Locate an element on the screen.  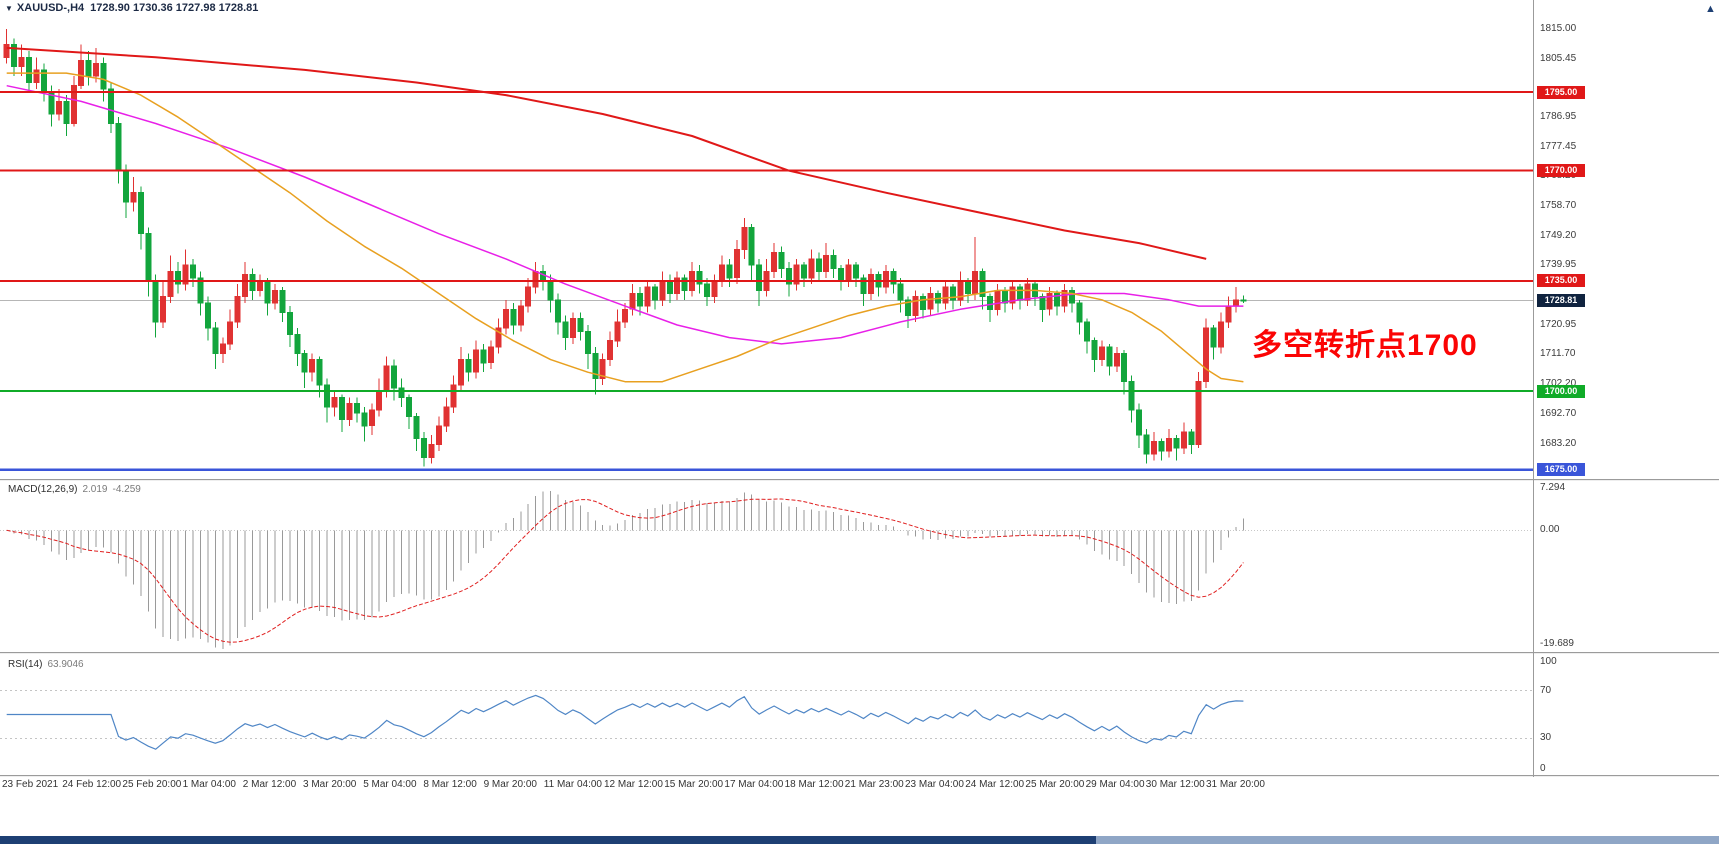
price-axis-label: 1815.00 is located at coordinates (1558, 28).